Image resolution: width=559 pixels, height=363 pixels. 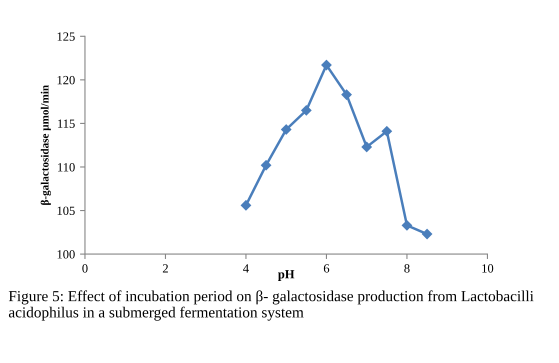 I want to click on x-tick-label: 4, so click(x=246, y=268).